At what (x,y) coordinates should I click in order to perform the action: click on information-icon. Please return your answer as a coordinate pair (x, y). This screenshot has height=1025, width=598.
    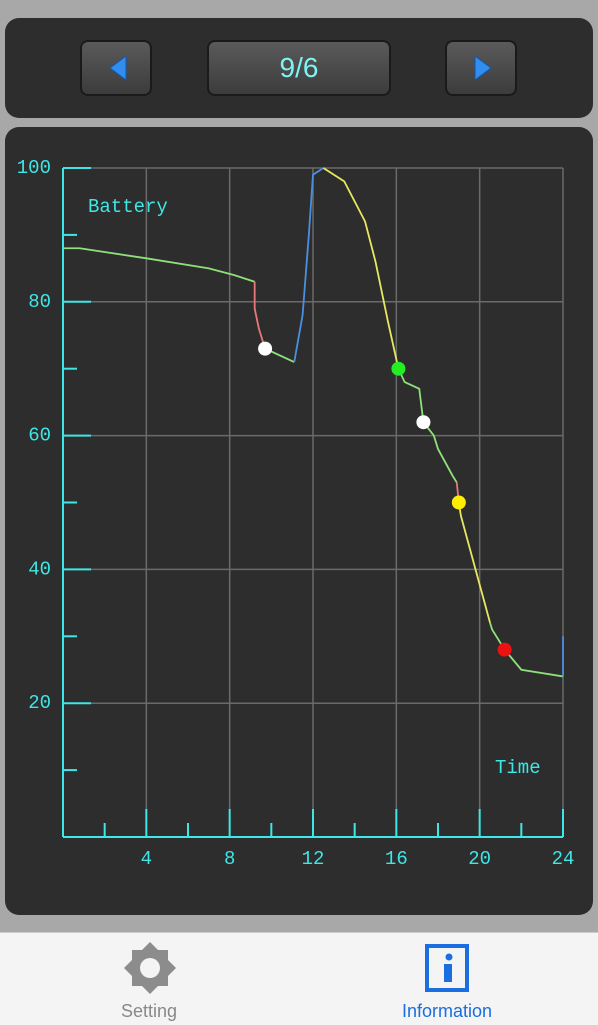
    Looking at the image, I should click on (447, 968).